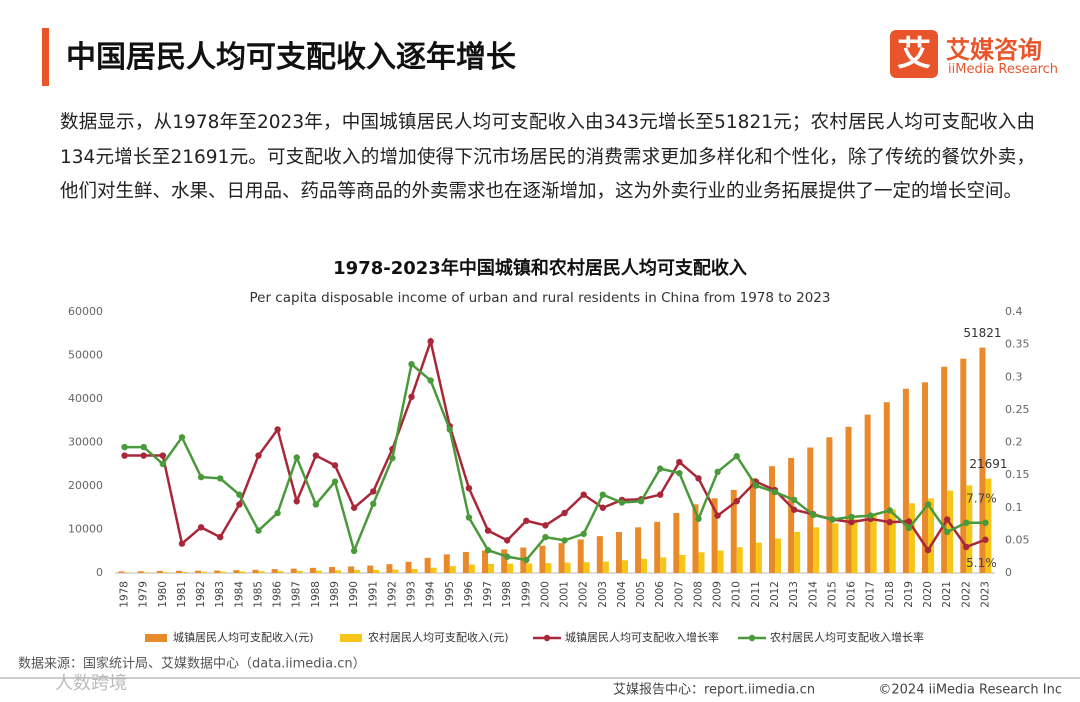  I want to click on x-tick-label: 2013, so click(794, 594).